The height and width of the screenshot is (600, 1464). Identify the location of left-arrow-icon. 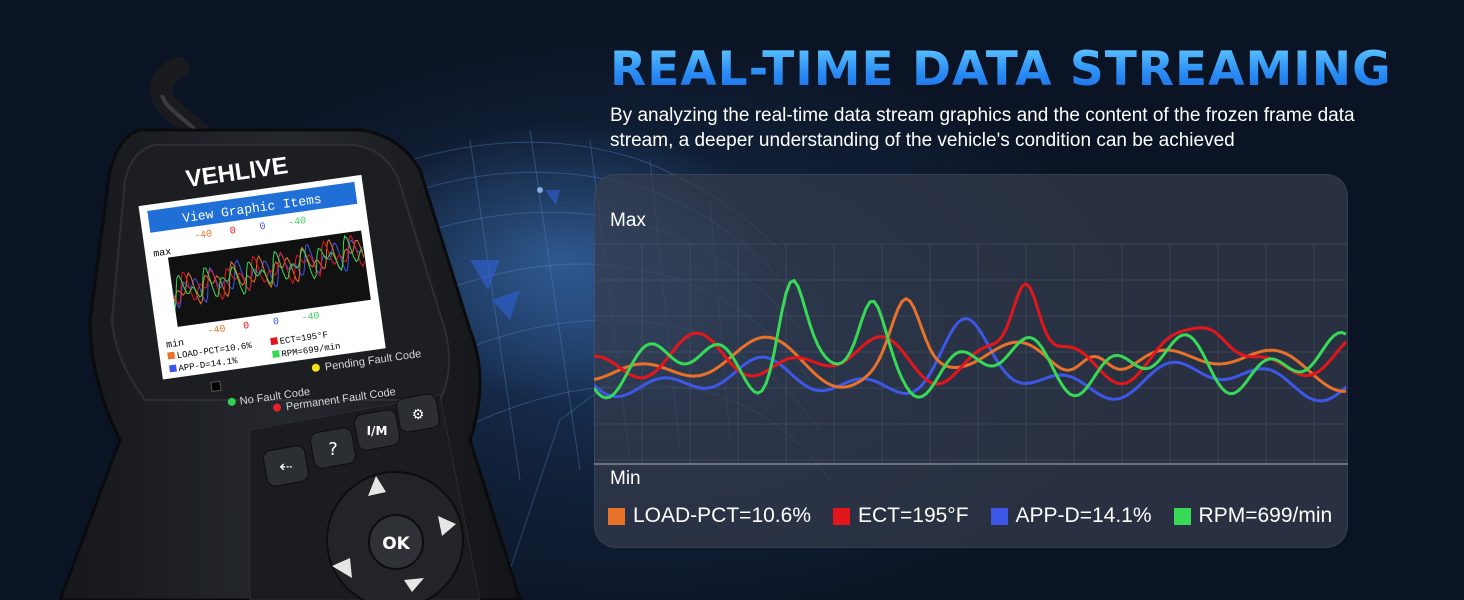
(342, 568).